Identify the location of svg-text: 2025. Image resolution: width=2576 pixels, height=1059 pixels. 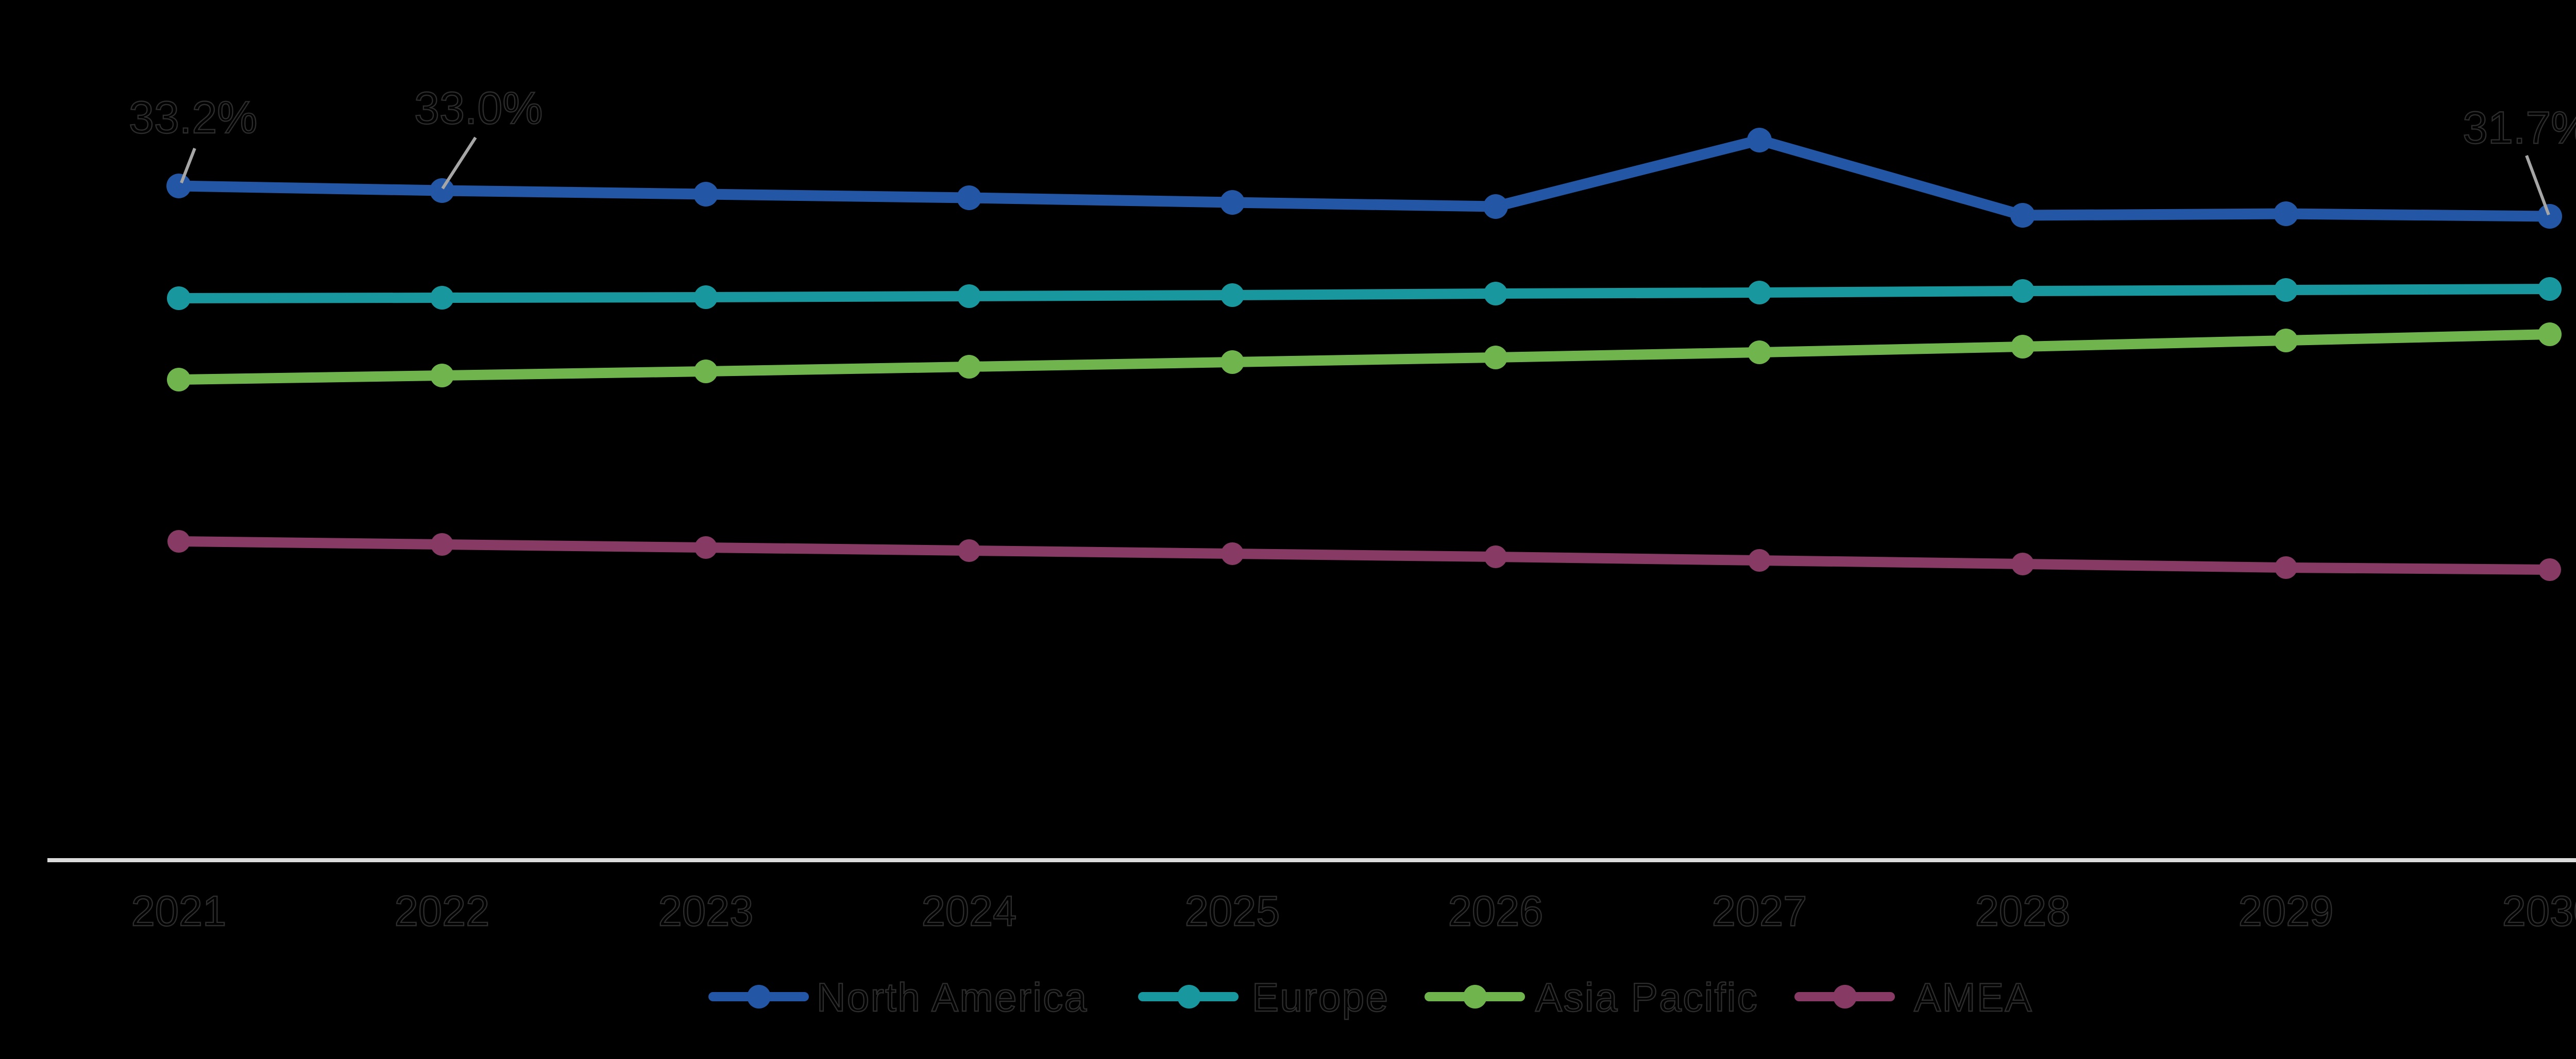
(1233, 911).